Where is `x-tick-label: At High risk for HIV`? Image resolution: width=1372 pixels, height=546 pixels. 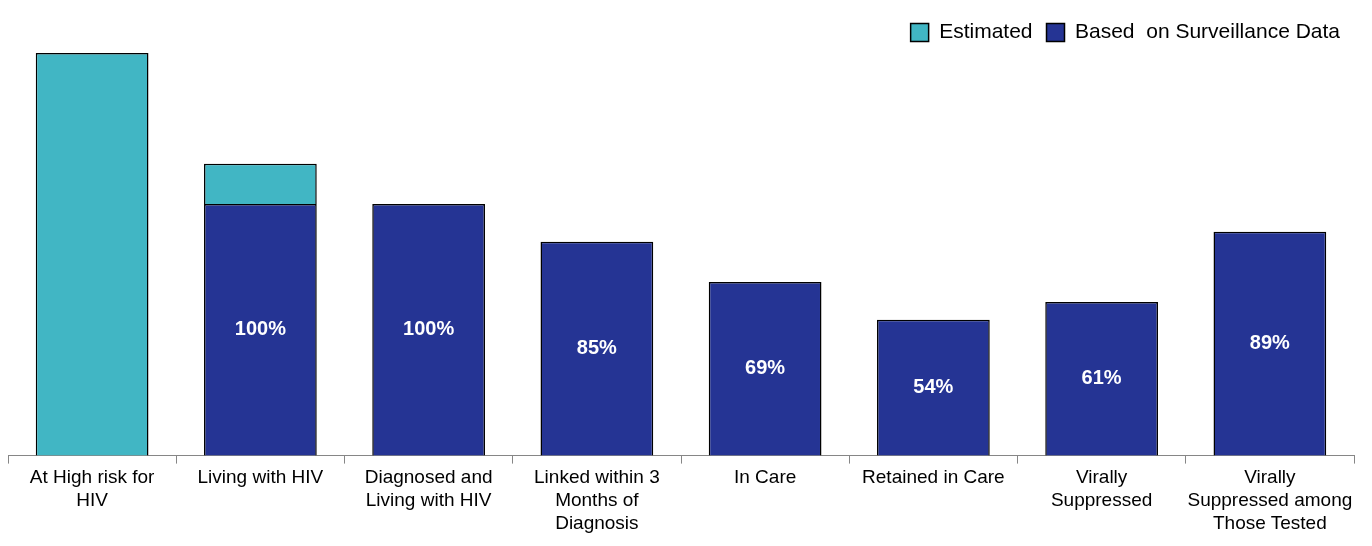
x-tick-label: At High risk for HIV is located at coordinates (92, 488).